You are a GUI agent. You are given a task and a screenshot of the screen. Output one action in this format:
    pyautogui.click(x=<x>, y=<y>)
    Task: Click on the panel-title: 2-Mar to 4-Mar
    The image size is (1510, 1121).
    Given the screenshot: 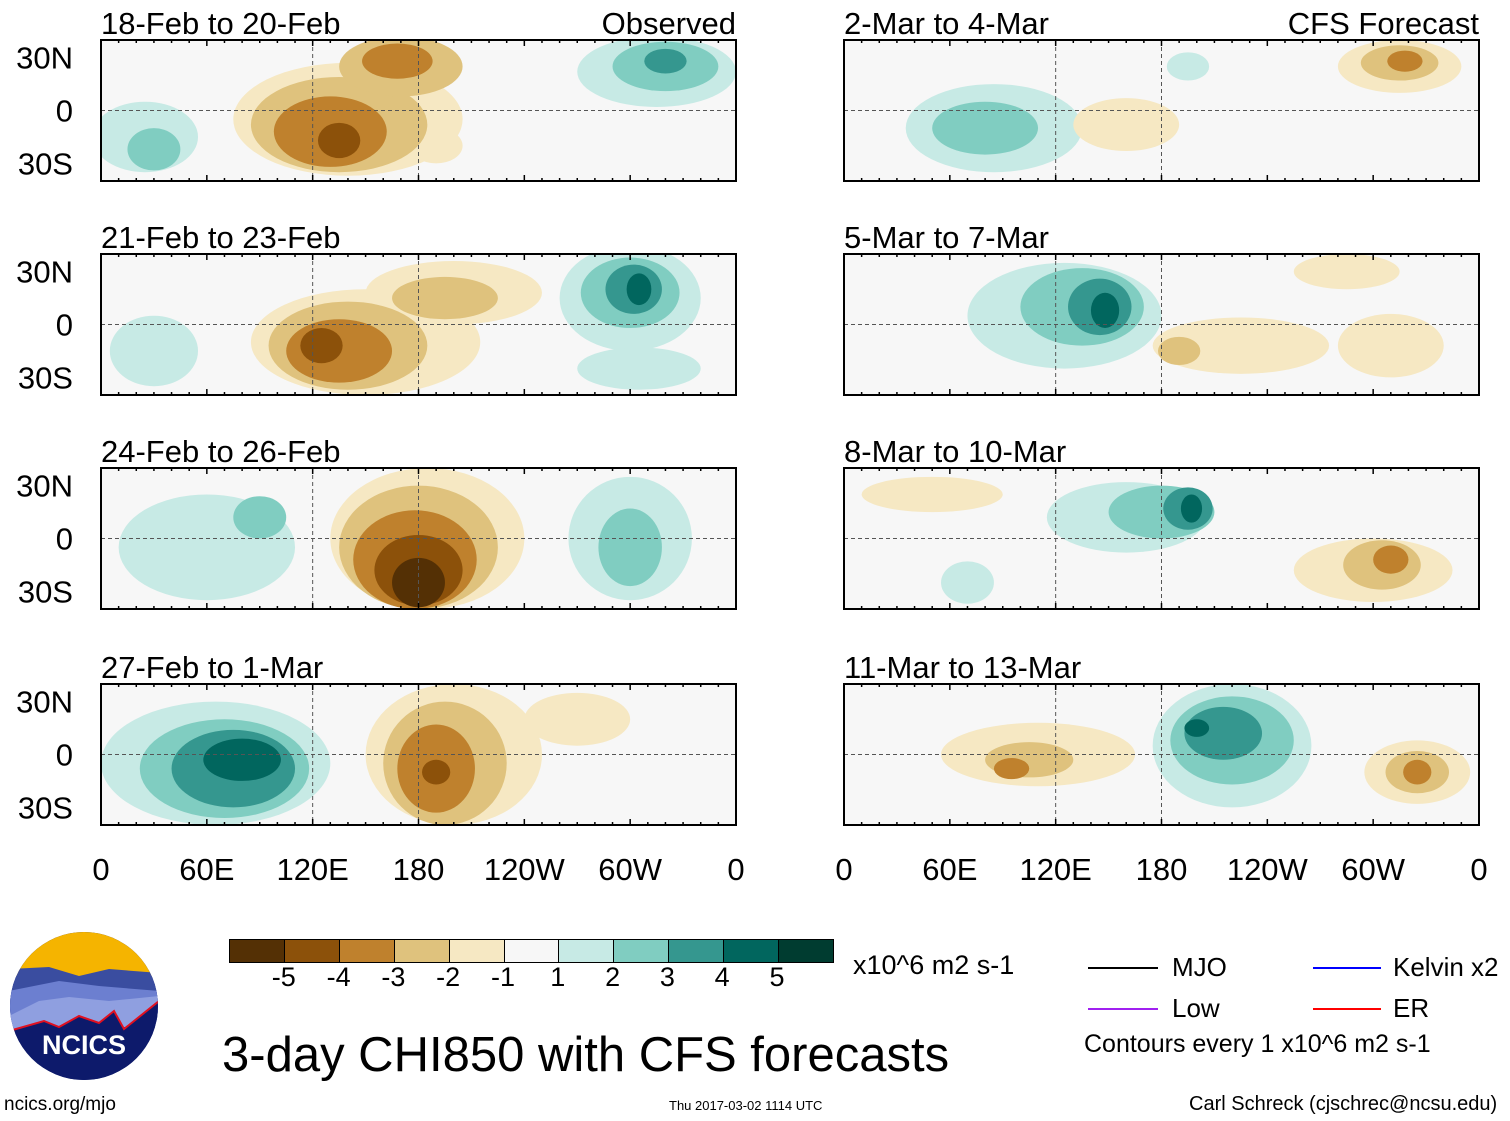 What is the action you would take?
    pyautogui.click(x=946, y=23)
    